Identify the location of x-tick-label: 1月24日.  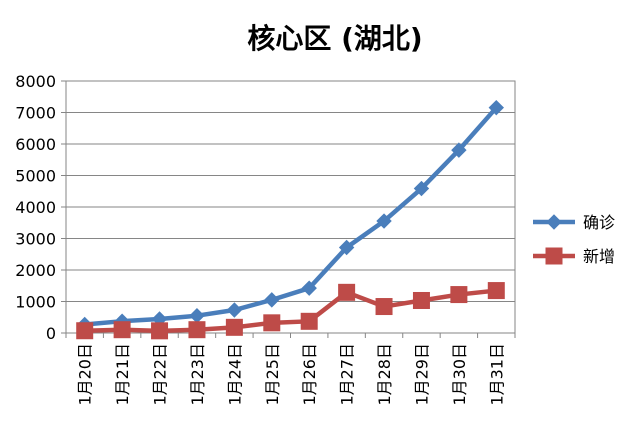
(234, 374).